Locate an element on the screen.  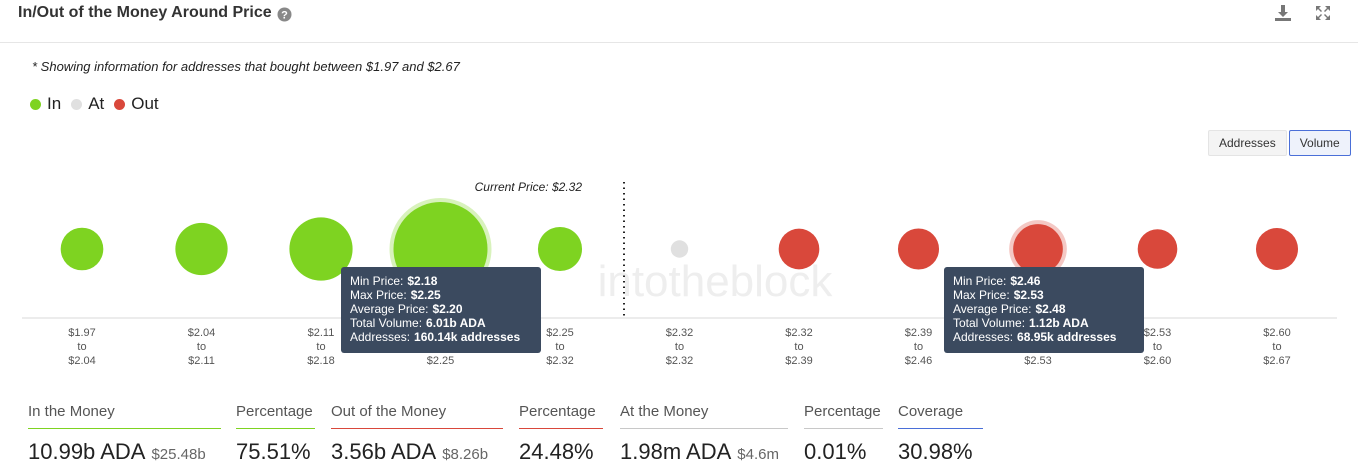
tooltip-row: Min Price: $2.18 is located at coordinates (394, 281).